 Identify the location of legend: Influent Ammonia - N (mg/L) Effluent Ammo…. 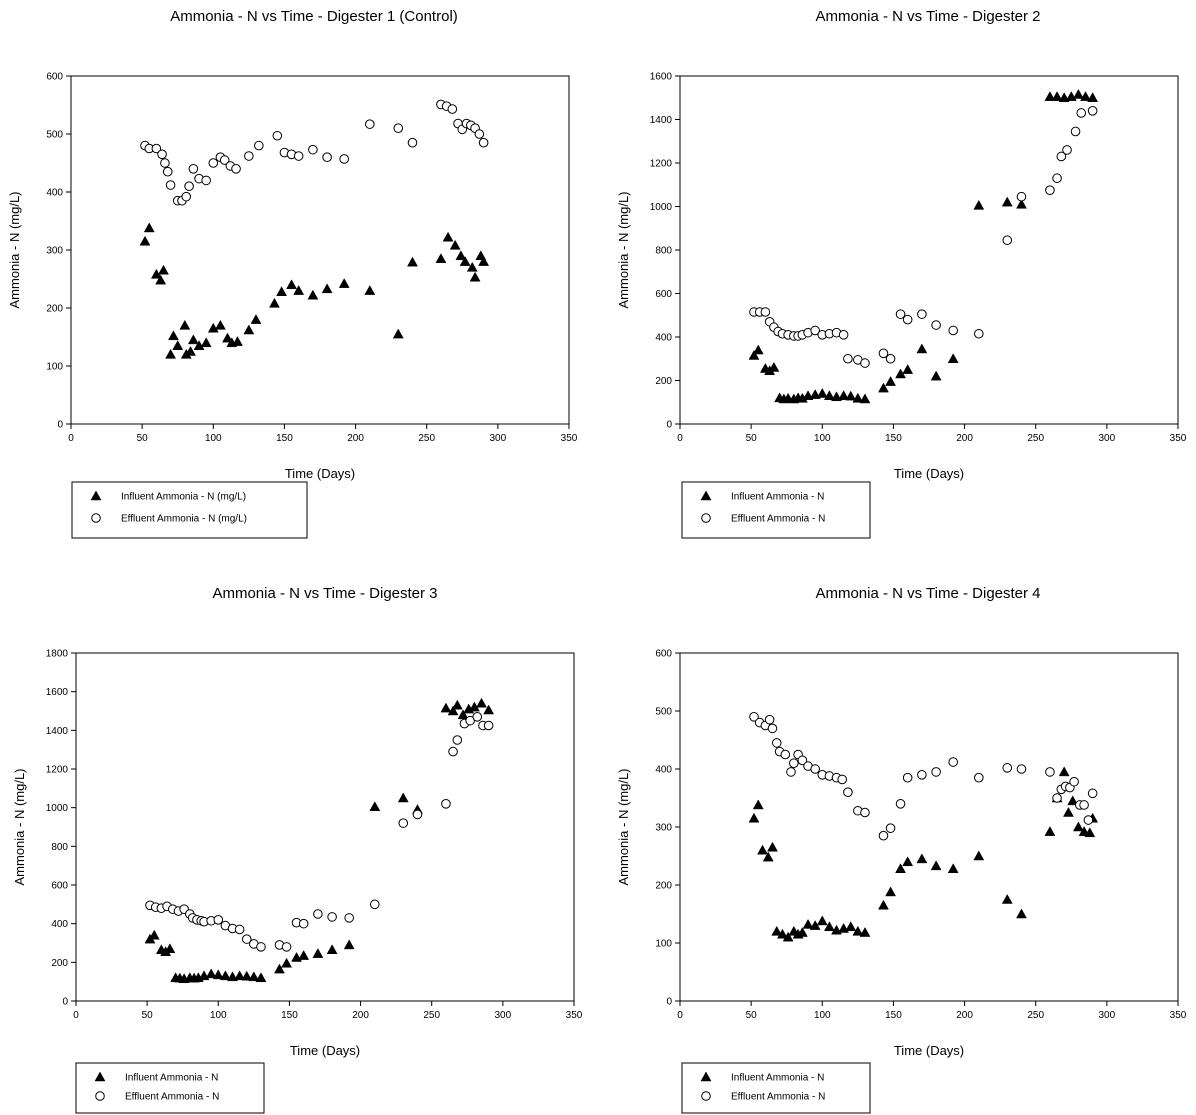
(189, 510).